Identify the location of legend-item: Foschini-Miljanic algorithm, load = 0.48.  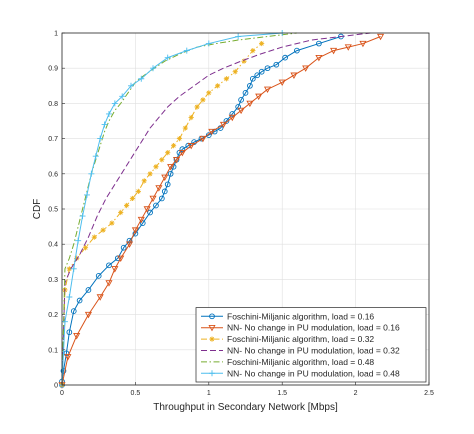
(287, 362).